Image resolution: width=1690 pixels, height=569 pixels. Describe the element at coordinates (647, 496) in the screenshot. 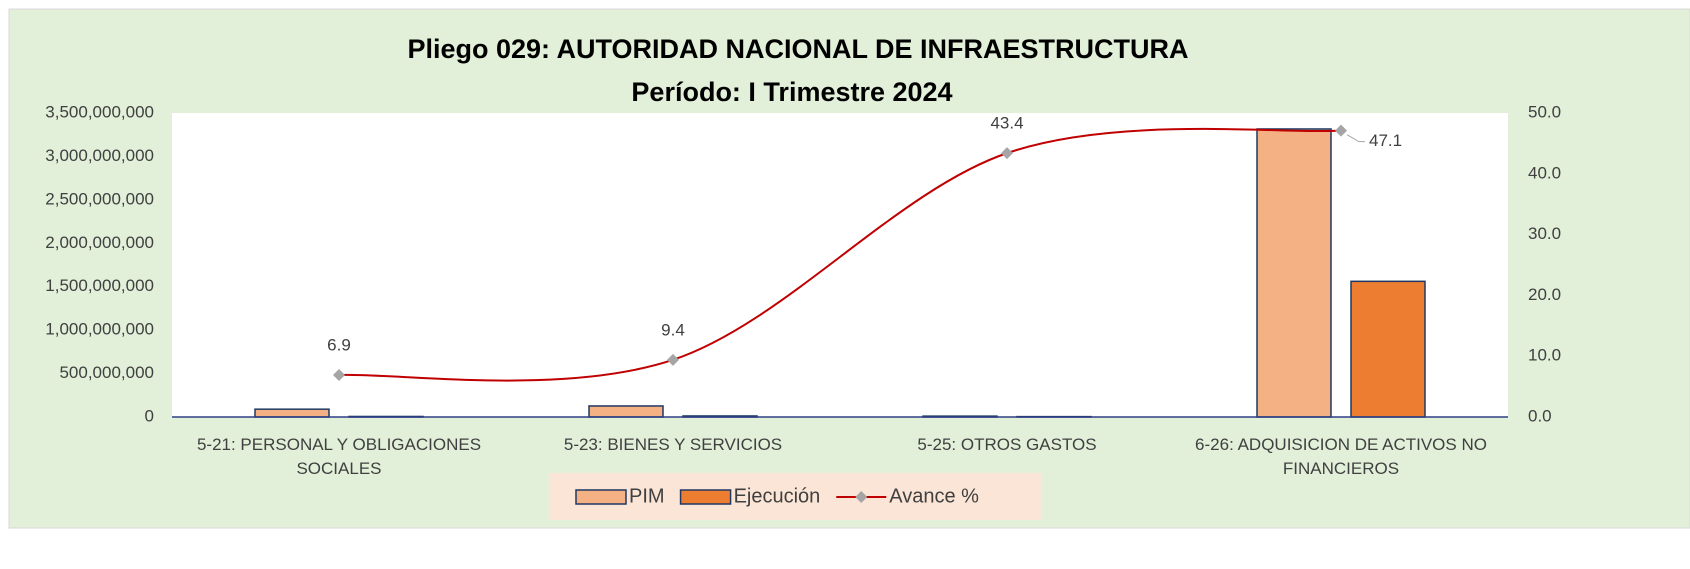

I see `legend-label: PIM` at that location.